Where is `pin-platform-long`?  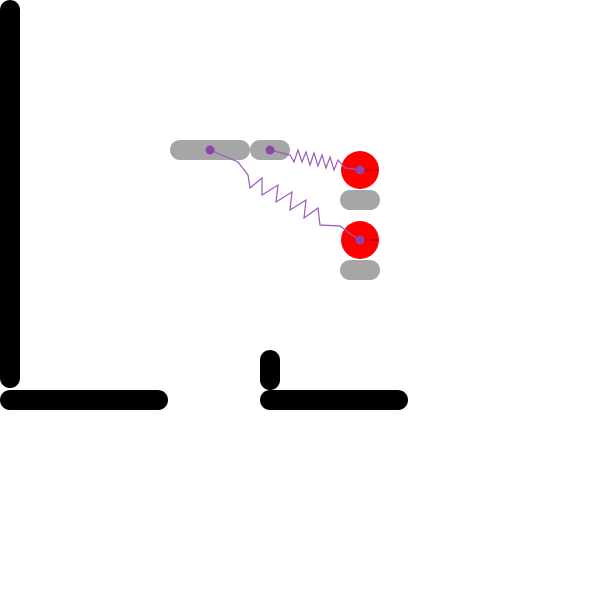 pin-platform-long is located at coordinates (210, 150).